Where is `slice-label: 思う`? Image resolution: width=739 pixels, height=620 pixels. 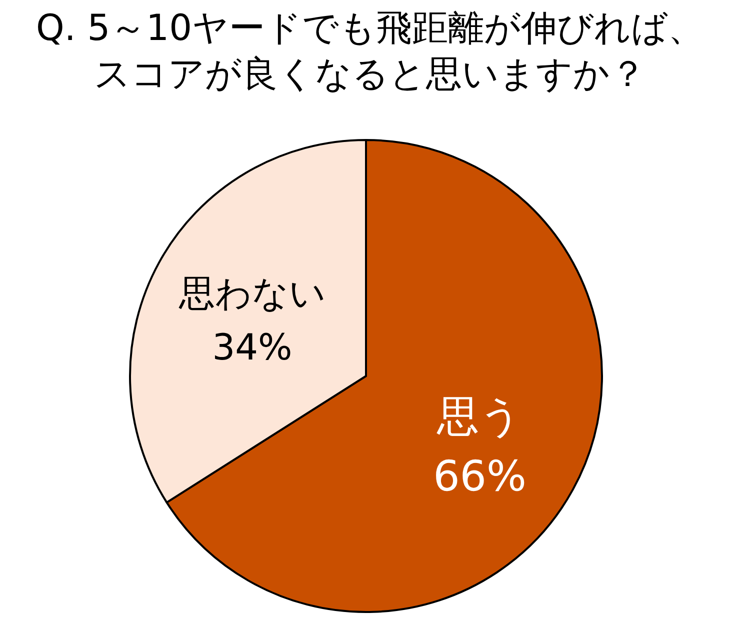 slice-label: 思う is located at coordinates (479, 416).